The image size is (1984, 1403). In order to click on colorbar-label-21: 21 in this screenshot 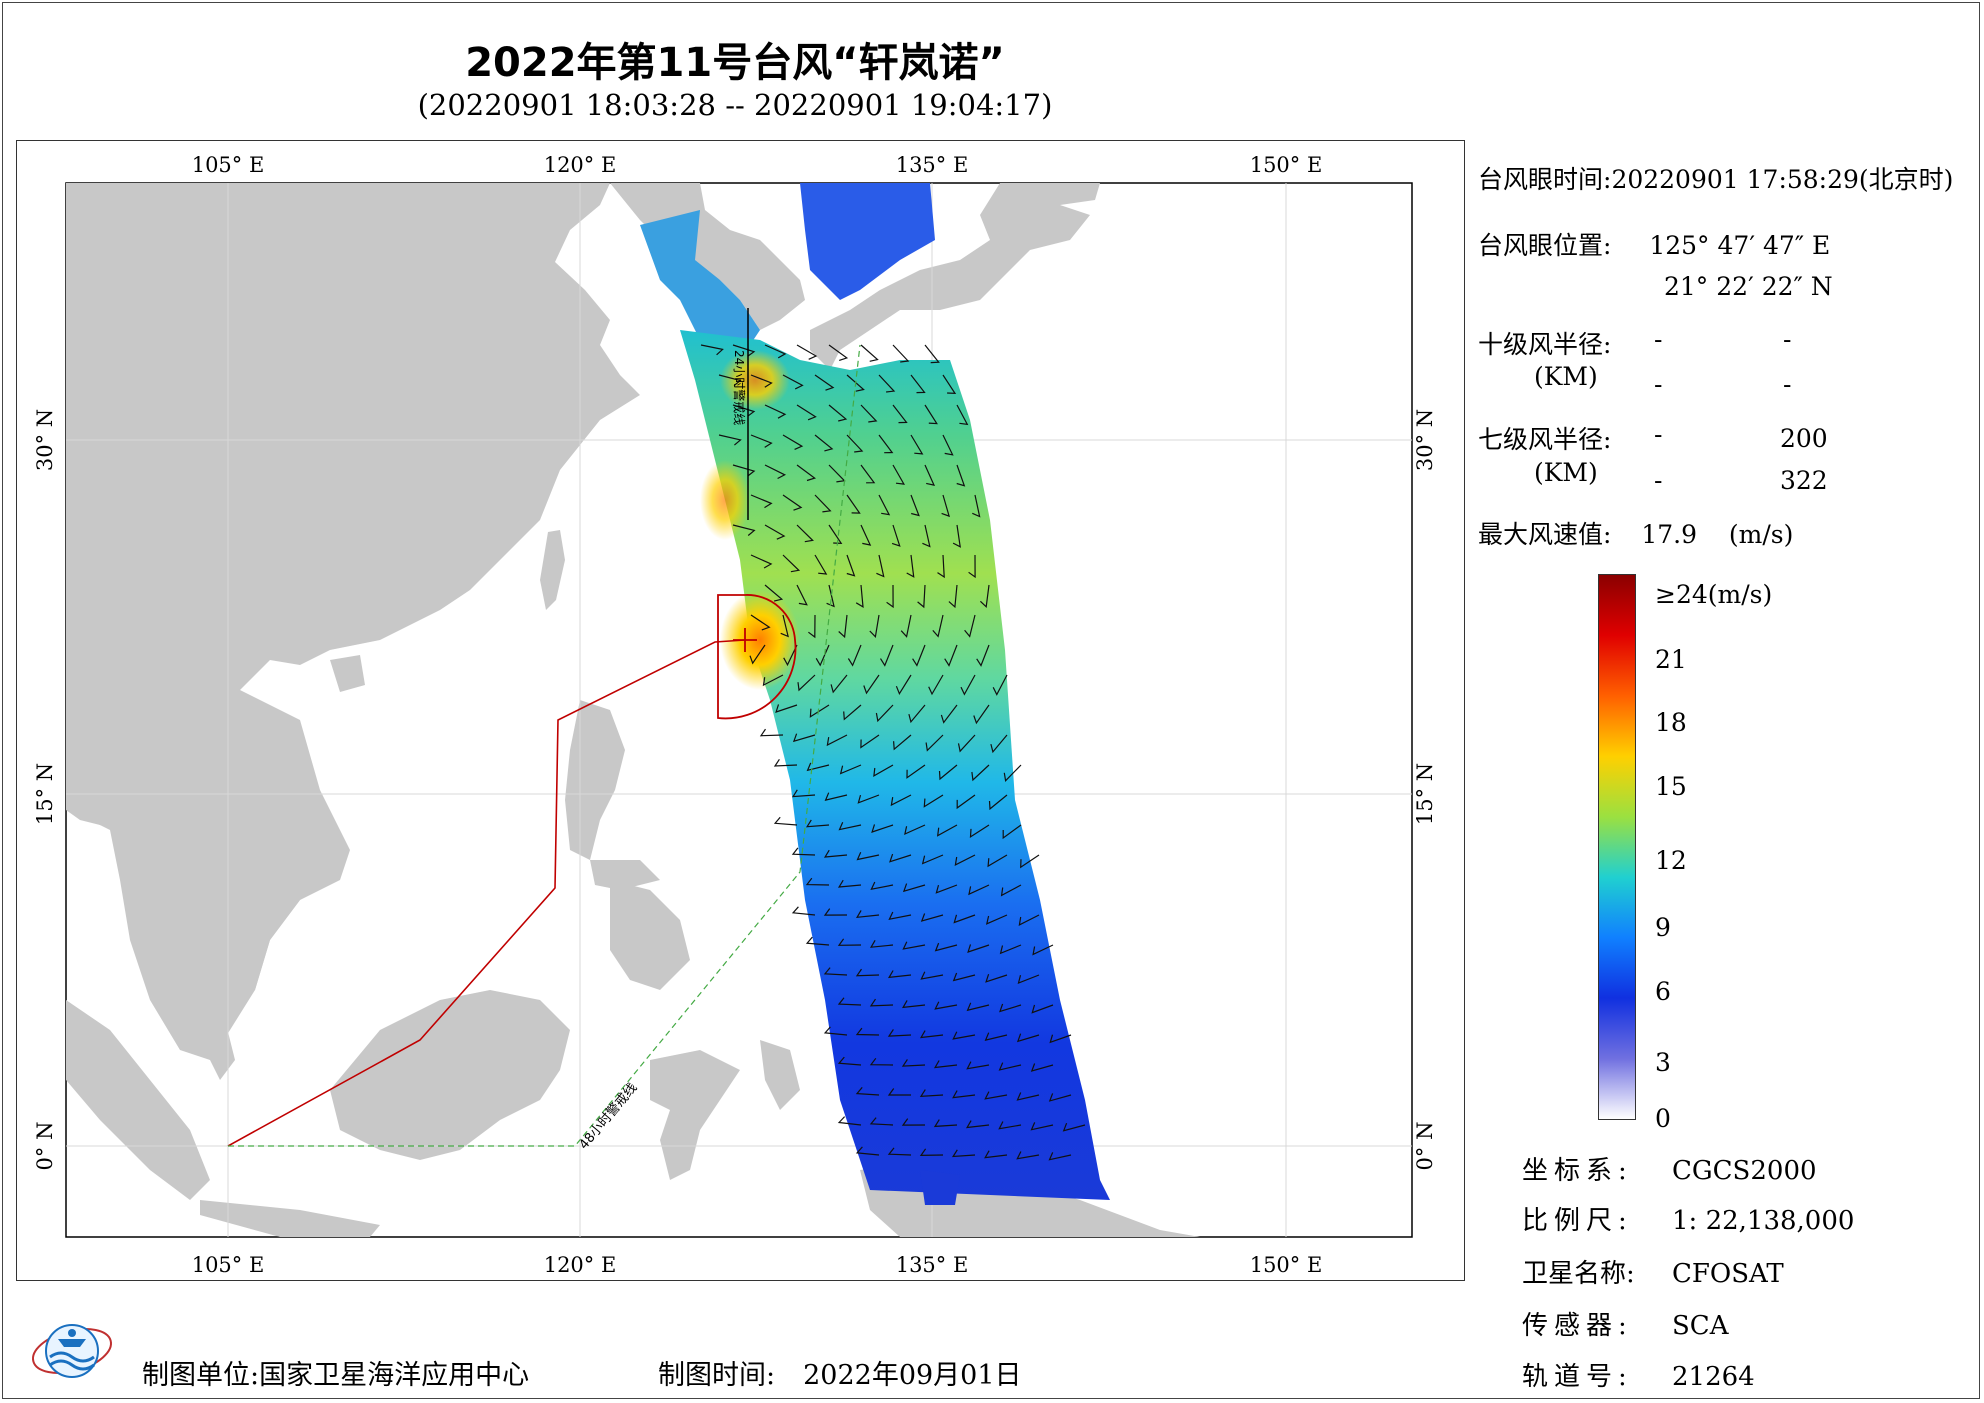, I will do `click(1671, 659)`.